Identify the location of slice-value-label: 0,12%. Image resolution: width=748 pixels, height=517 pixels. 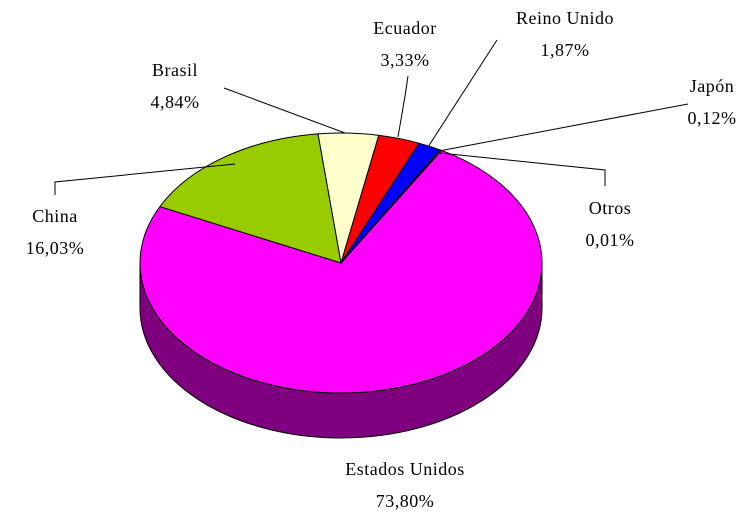
(712, 118).